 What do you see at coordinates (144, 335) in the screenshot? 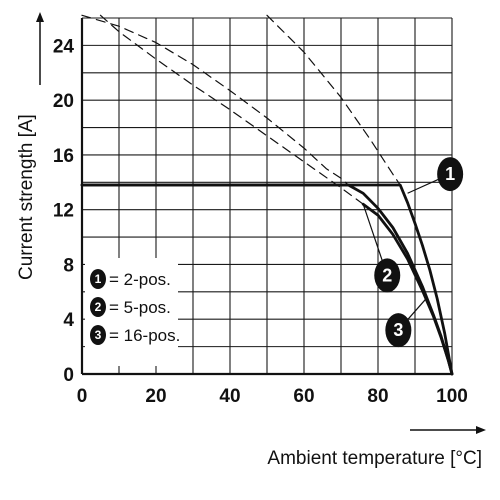
I see `legend-entry-label: = 16-pos.` at bounding box center [144, 335].